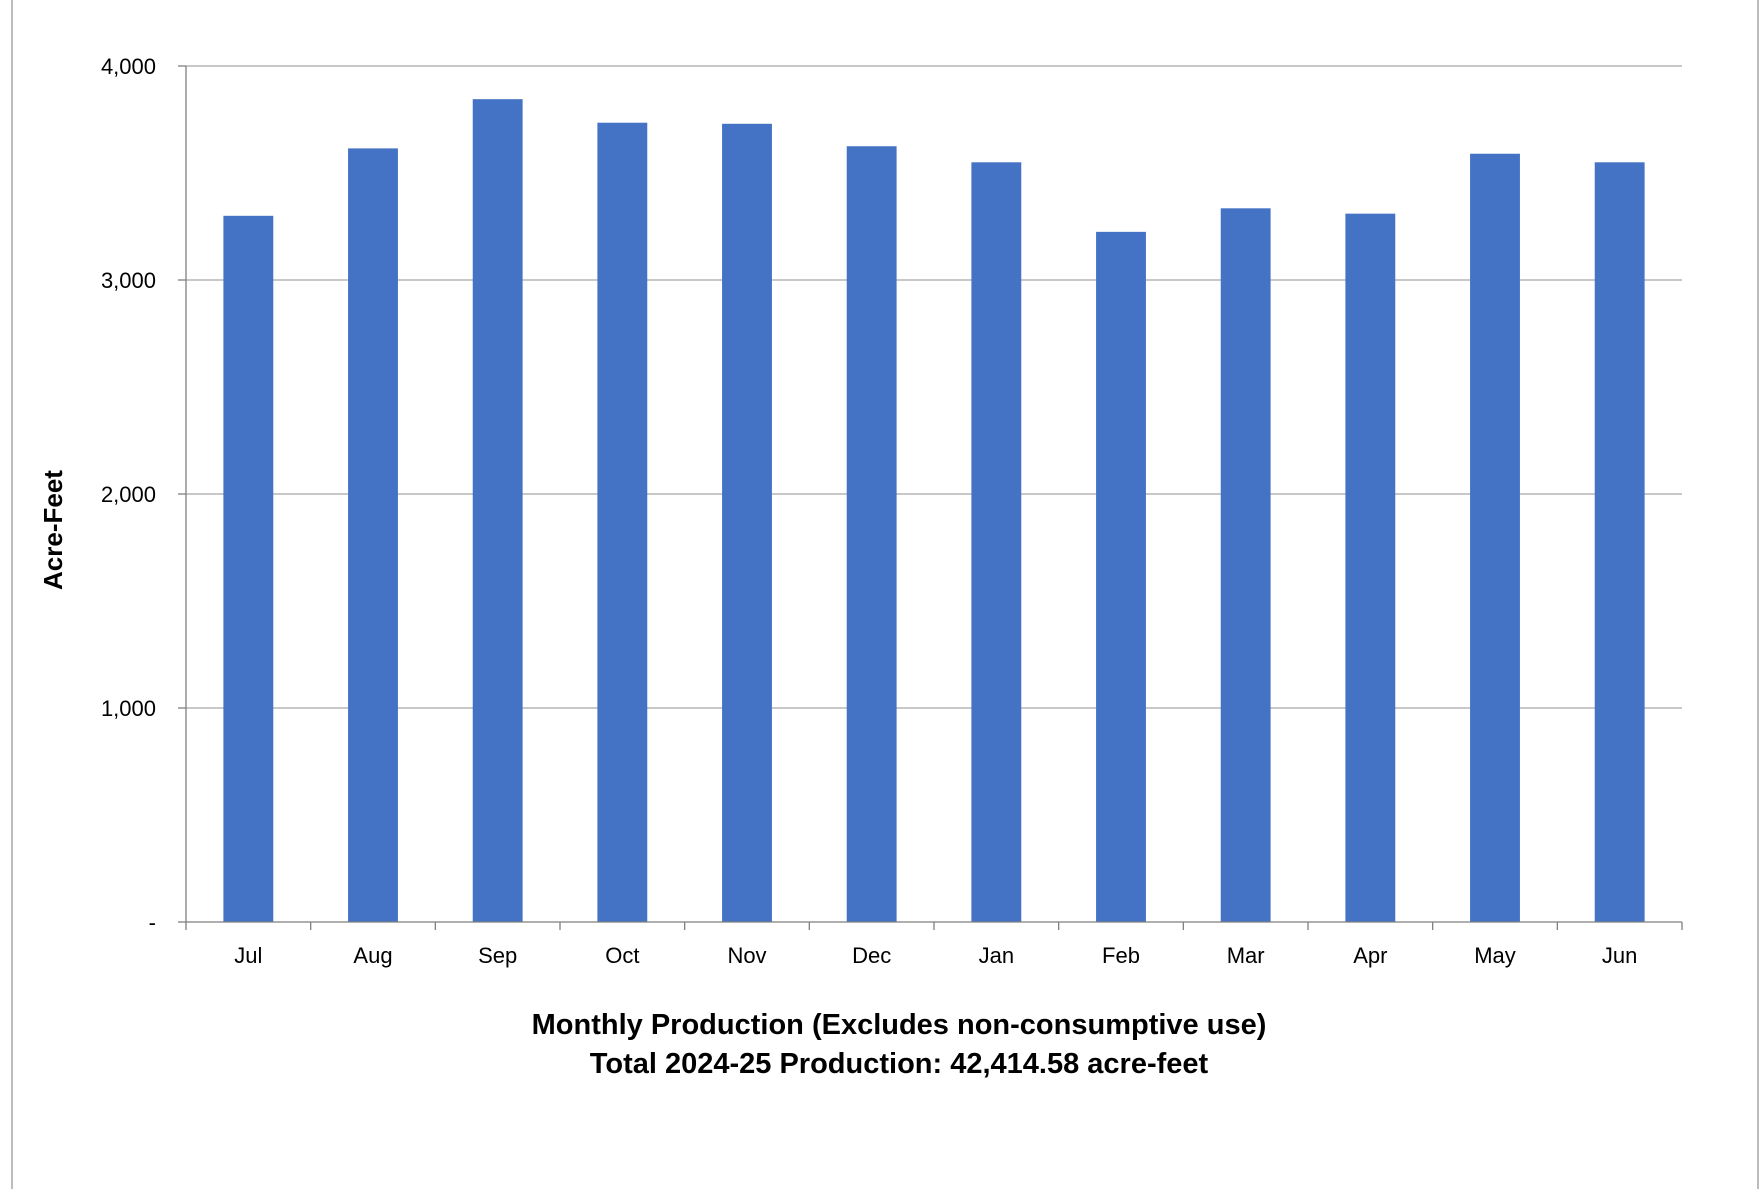 The width and height of the screenshot is (1762, 1194). Describe the element at coordinates (128, 280) in the screenshot. I see `y-tick-label: 3,000` at that location.